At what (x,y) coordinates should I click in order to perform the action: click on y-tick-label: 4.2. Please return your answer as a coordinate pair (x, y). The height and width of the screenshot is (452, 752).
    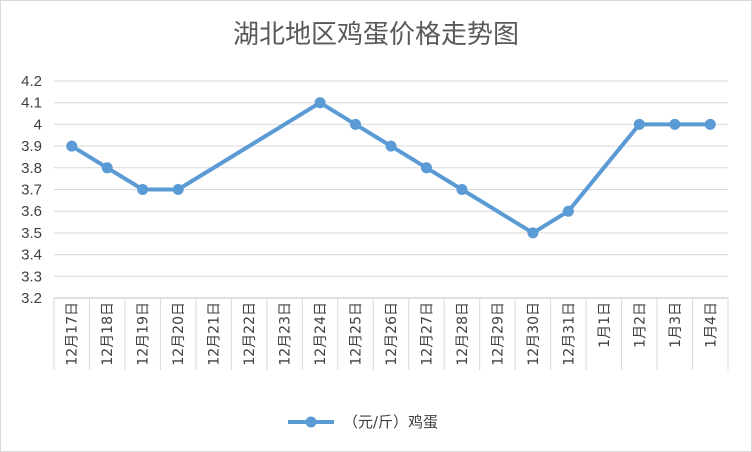
    Looking at the image, I should click on (31, 81).